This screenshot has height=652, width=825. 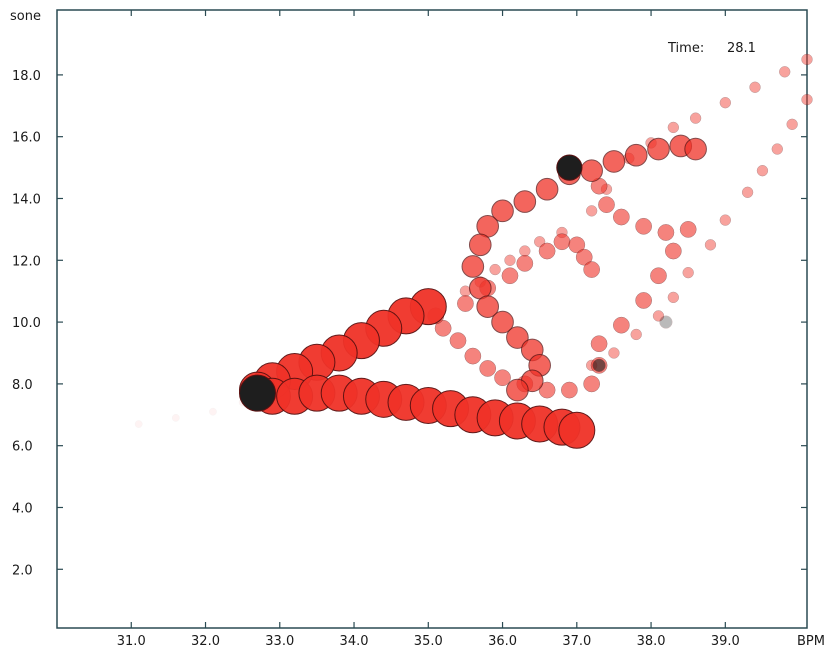 What do you see at coordinates (26, 323) in the screenshot?
I see `y-tick-label: 10.0` at bounding box center [26, 323].